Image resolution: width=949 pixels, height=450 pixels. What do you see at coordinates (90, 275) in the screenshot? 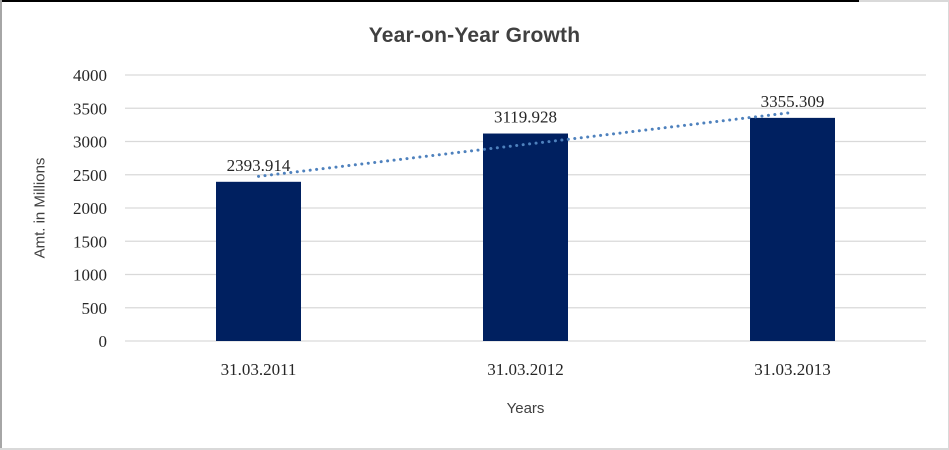
I see `y-tick-label: 1000` at bounding box center [90, 275].